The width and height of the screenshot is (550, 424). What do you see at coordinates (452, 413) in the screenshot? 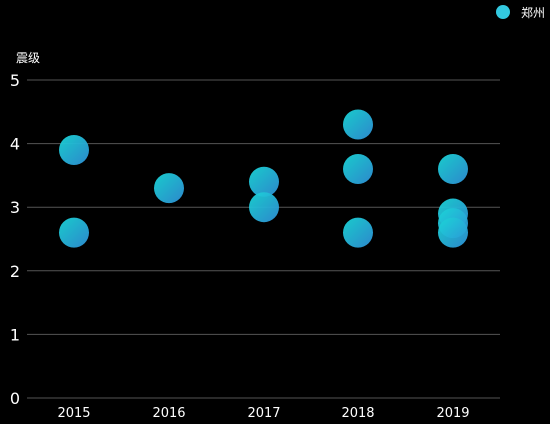
I see `x-tick-label: 2019` at bounding box center [452, 413].